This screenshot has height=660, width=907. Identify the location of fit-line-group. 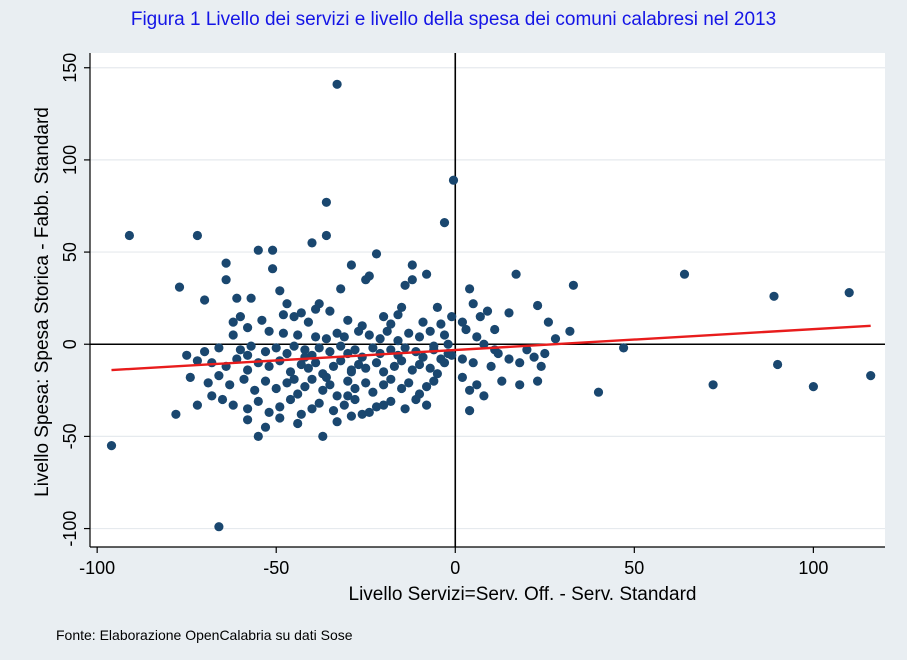
(491, 348).